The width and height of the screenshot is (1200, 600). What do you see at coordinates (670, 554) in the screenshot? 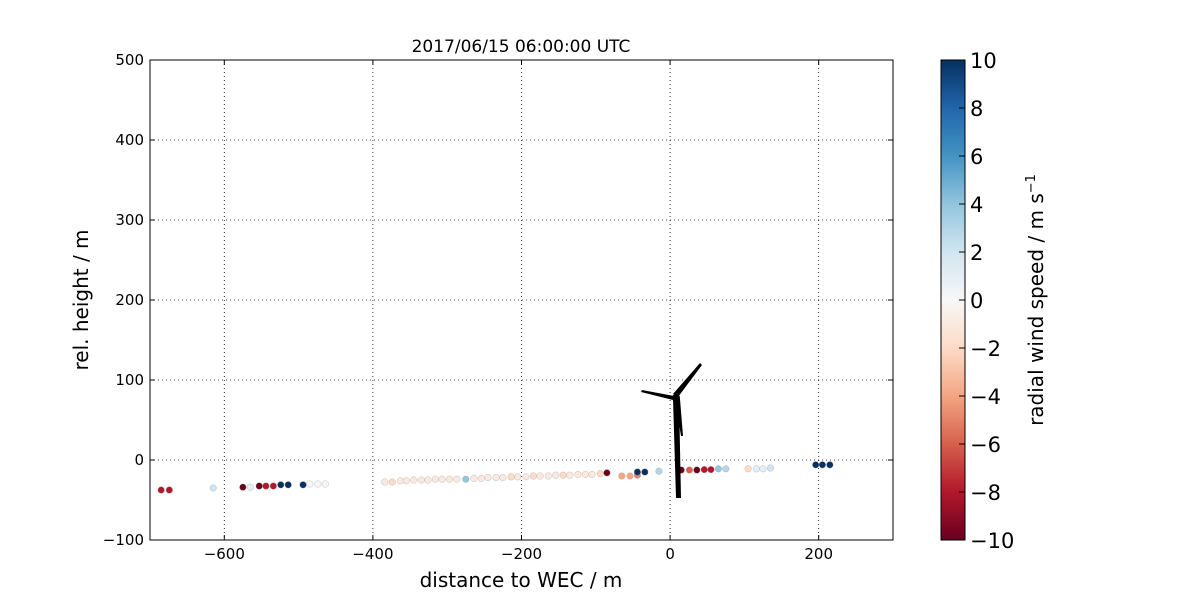
I see `x-tick-label: 0` at bounding box center [670, 554].